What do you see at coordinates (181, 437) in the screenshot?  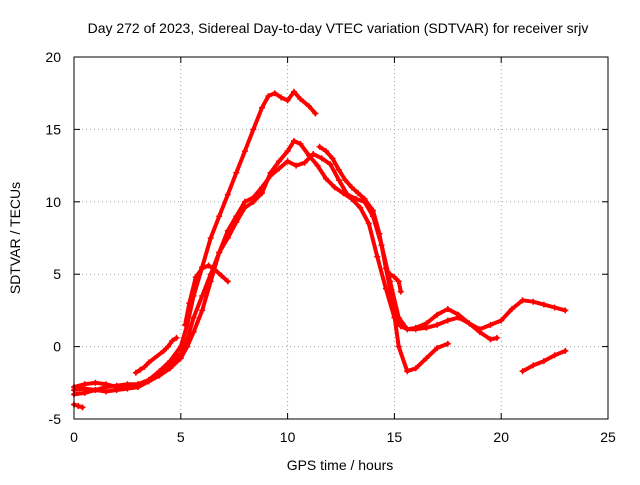 I see `x-tick-label: 5` at bounding box center [181, 437].